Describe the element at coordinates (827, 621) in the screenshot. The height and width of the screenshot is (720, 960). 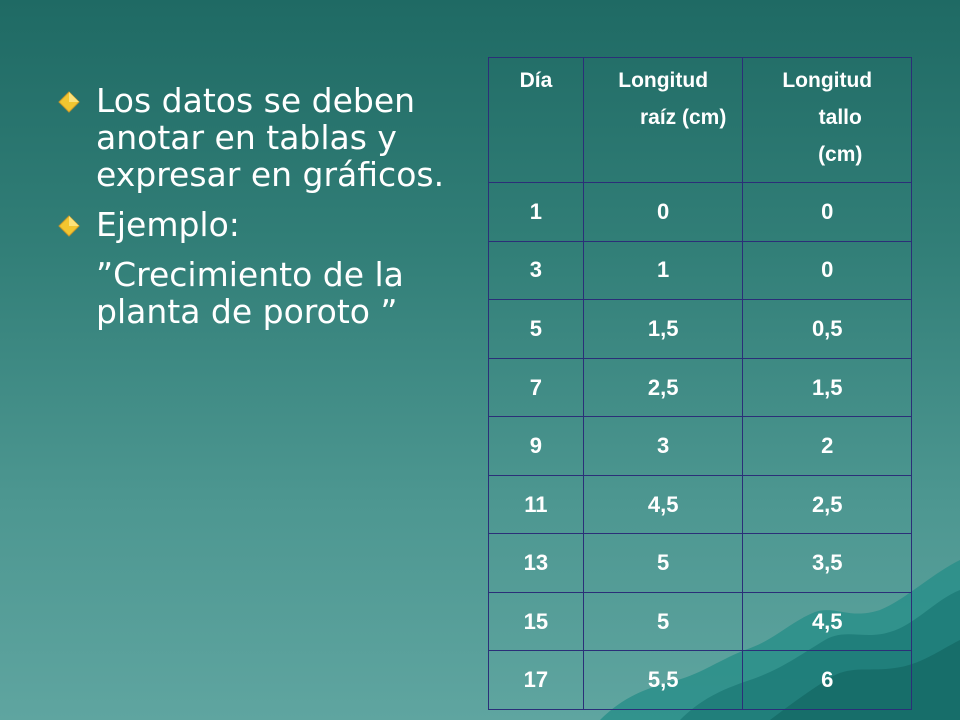
I see `cell-tallo: 4,5` at that location.